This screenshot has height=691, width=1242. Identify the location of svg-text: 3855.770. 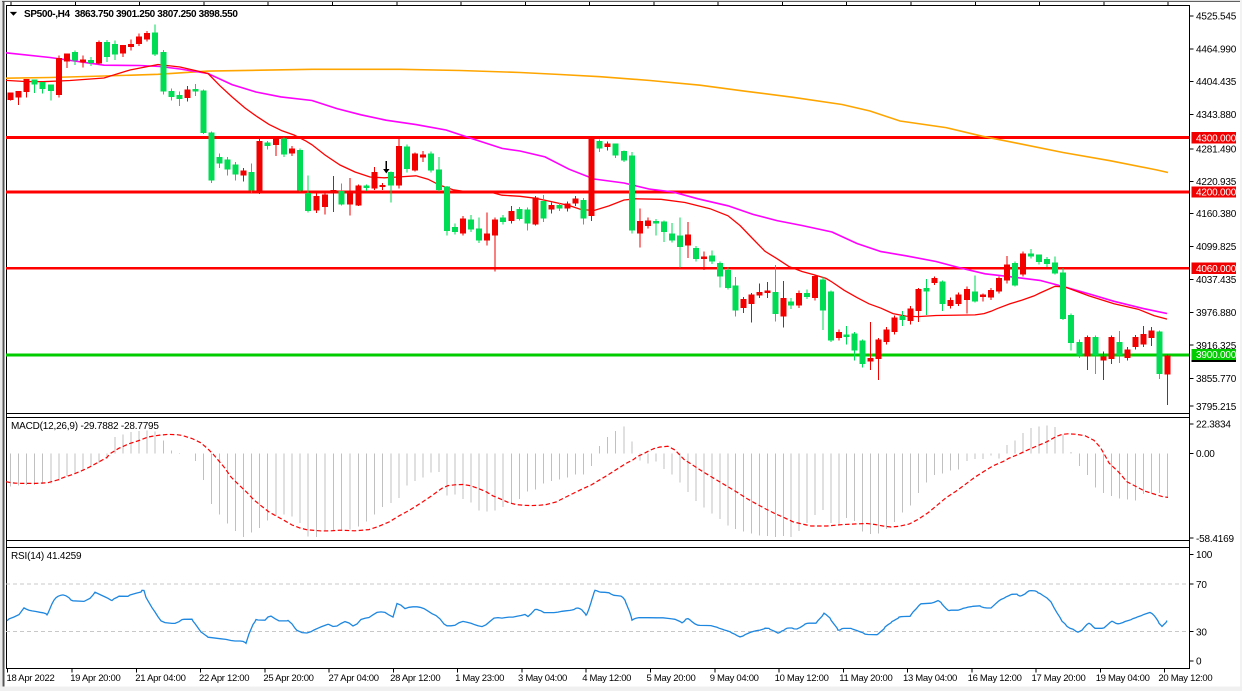
(1216, 379).